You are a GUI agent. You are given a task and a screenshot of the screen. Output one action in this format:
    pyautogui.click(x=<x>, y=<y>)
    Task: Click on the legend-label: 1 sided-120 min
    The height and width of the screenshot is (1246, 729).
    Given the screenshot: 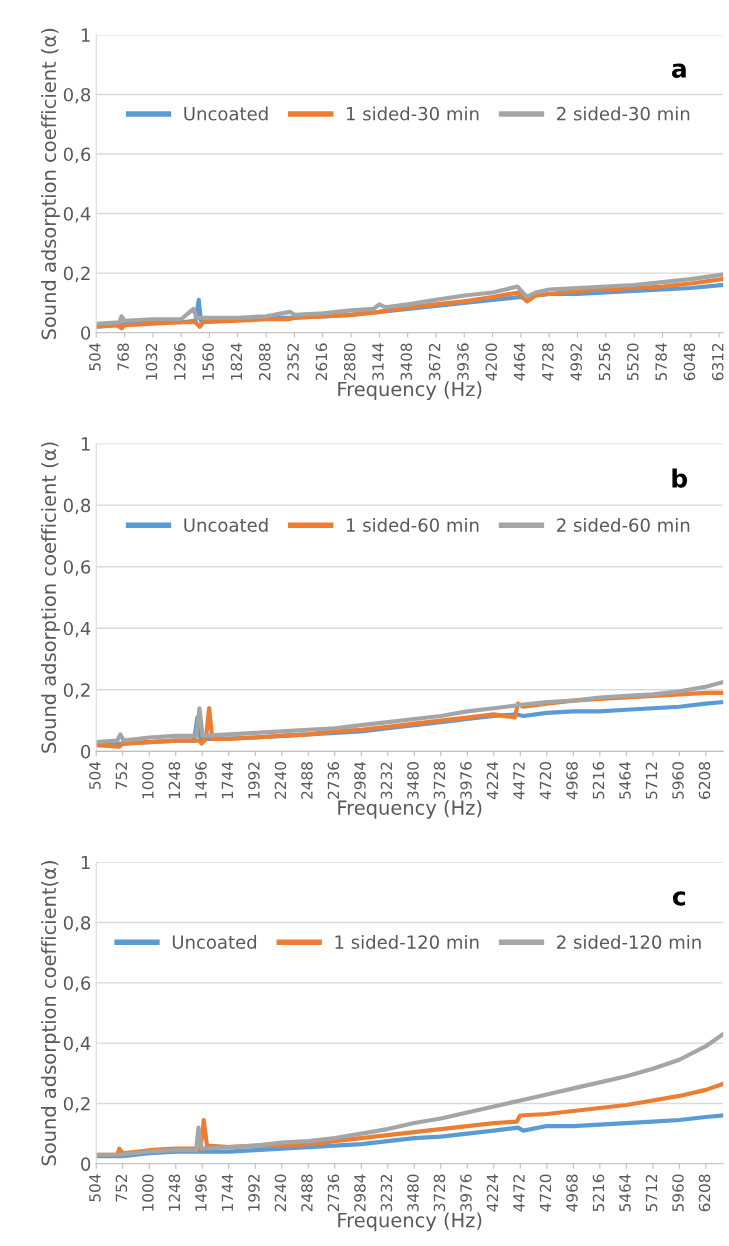 What is the action you would take?
    pyautogui.click(x=407, y=941)
    